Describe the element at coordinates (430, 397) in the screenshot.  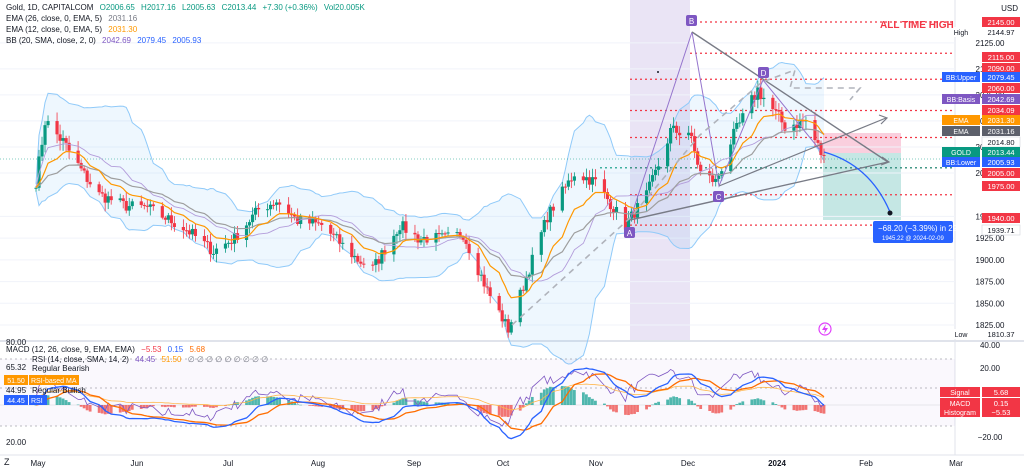
I see `rsi-line` at that location.